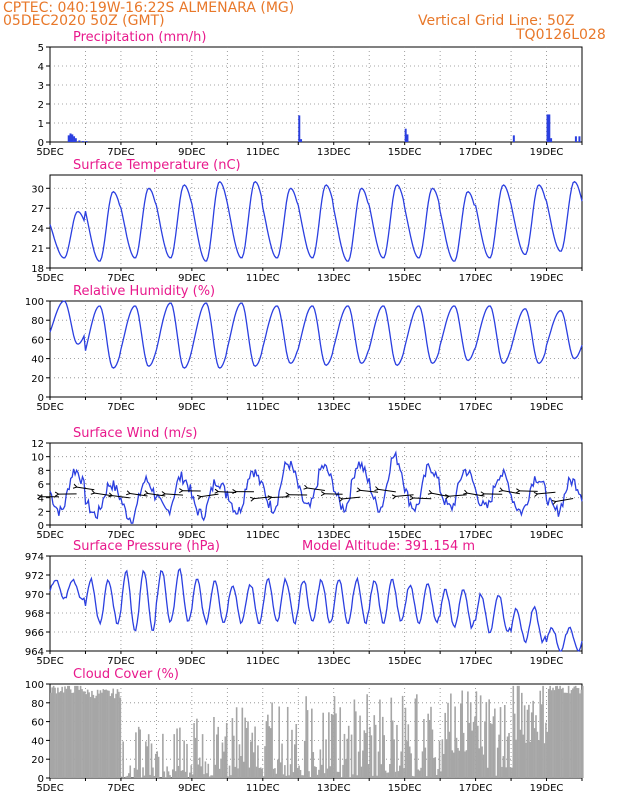  What do you see at coordinates (37, 741) in the screenshot?
I see `y-tick-label: 40` at bounding box center [37, 741].